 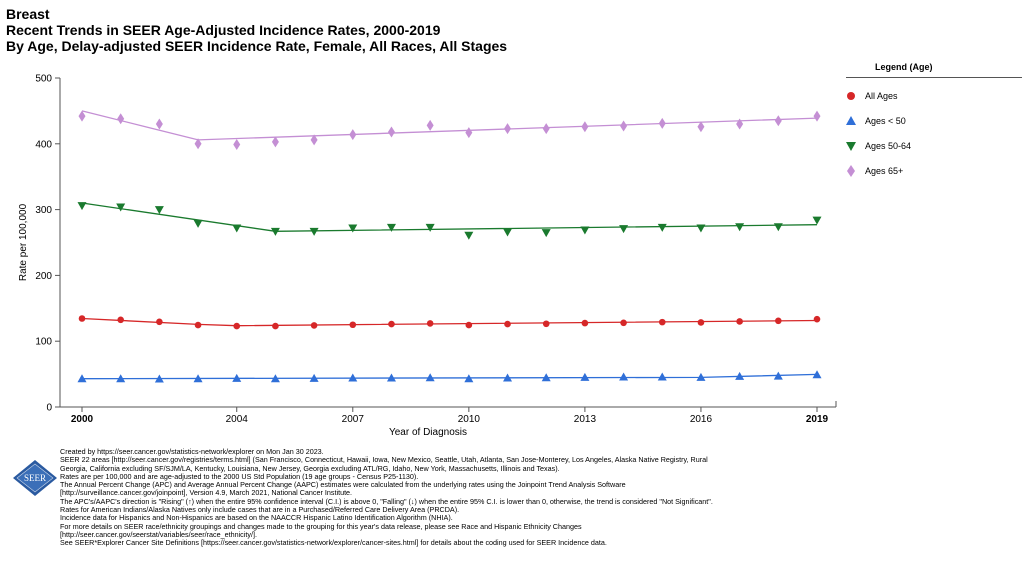 I want to click on legend-item-ages-50-64: Ages 50-64, so click(x=878, y=146).